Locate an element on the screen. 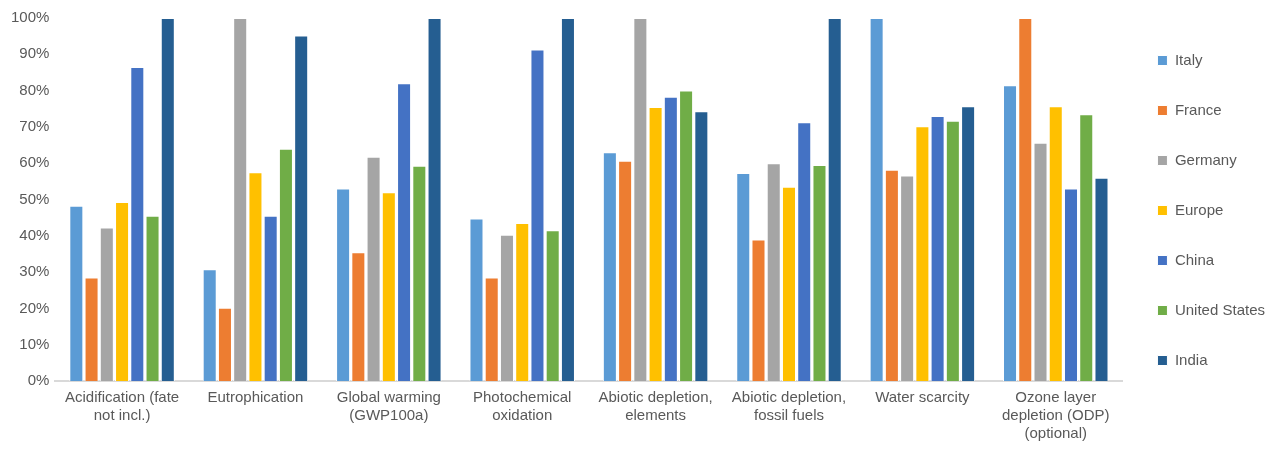 The image size is (1285, 453). y-tick-label: 70% is located at coordinates (34, 126).